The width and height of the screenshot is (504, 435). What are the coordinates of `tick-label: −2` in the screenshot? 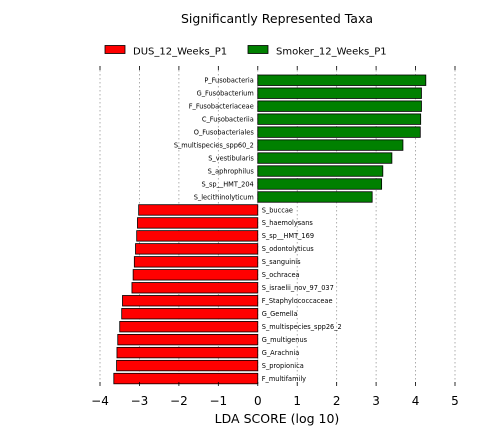 It's located at (179, 401).